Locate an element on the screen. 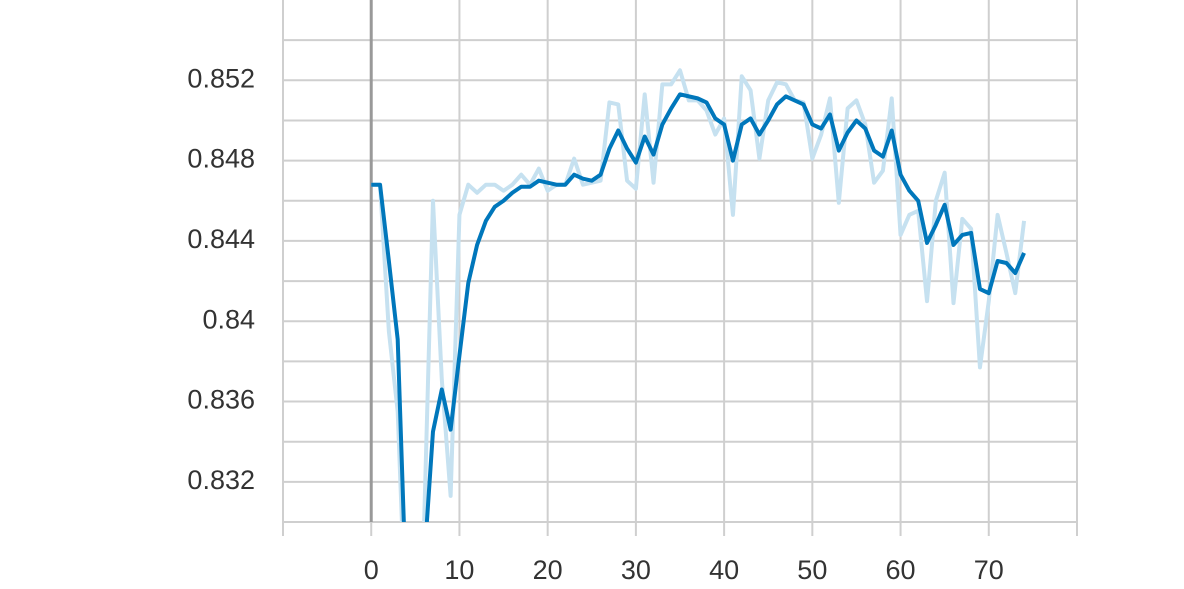  y-tick-label: 0.836 is located at coordinates (221, 400).